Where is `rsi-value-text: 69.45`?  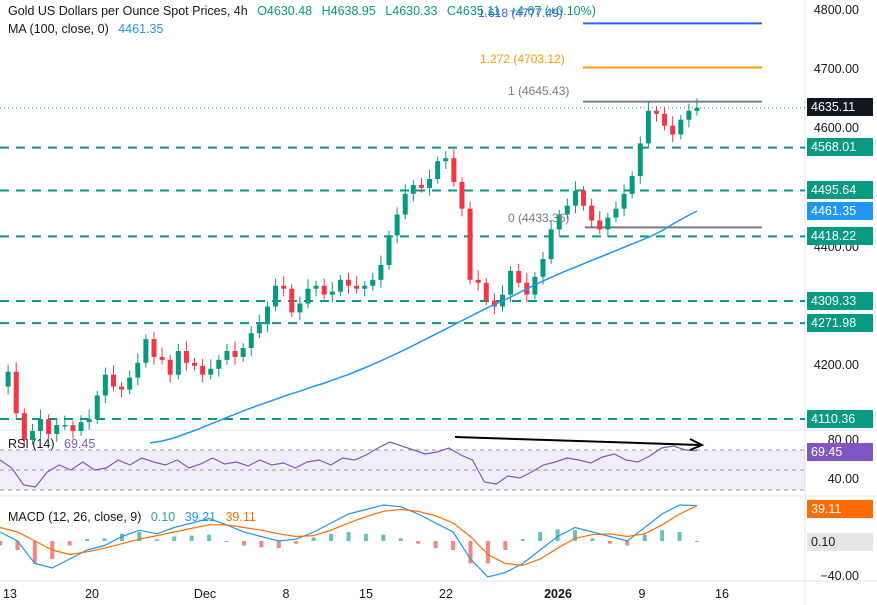 rsi-value-text: 69.45 is located at coordinates (80, 444).